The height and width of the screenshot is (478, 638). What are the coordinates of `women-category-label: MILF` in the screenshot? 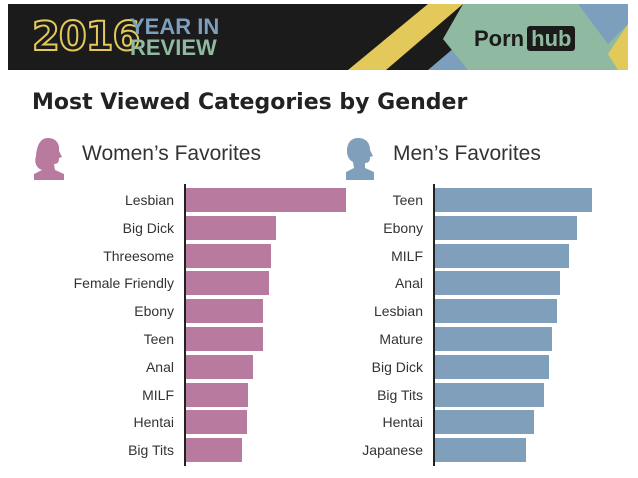 It's located at (158, 394).